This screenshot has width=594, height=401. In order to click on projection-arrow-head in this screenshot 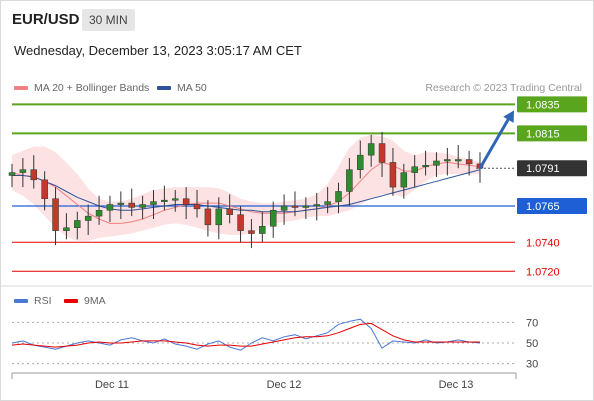, I will do `click(508, 116)`.